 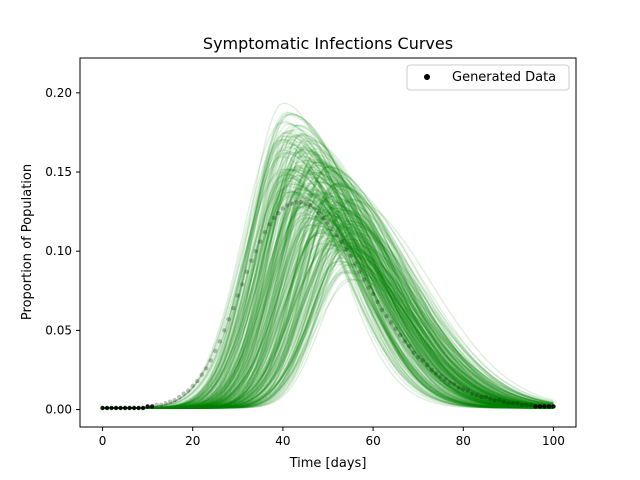 I want to click on x-axis-label: Time [days], so click(x=328, y=463).